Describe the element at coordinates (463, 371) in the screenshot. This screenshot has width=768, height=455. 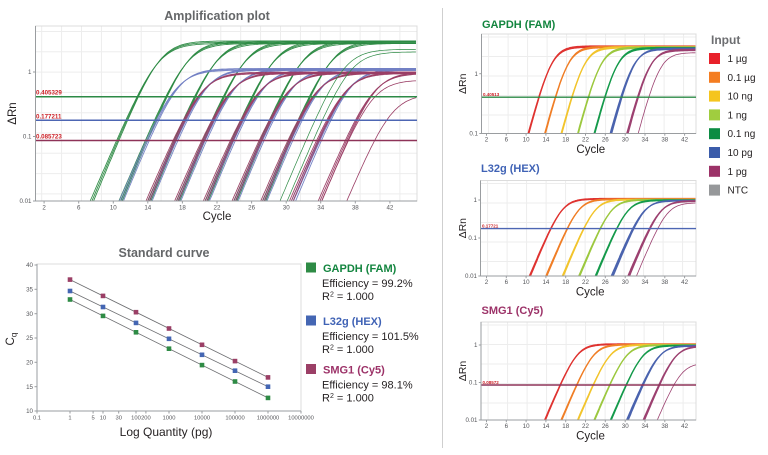
I see `svg-text: ΔRn` at that location.